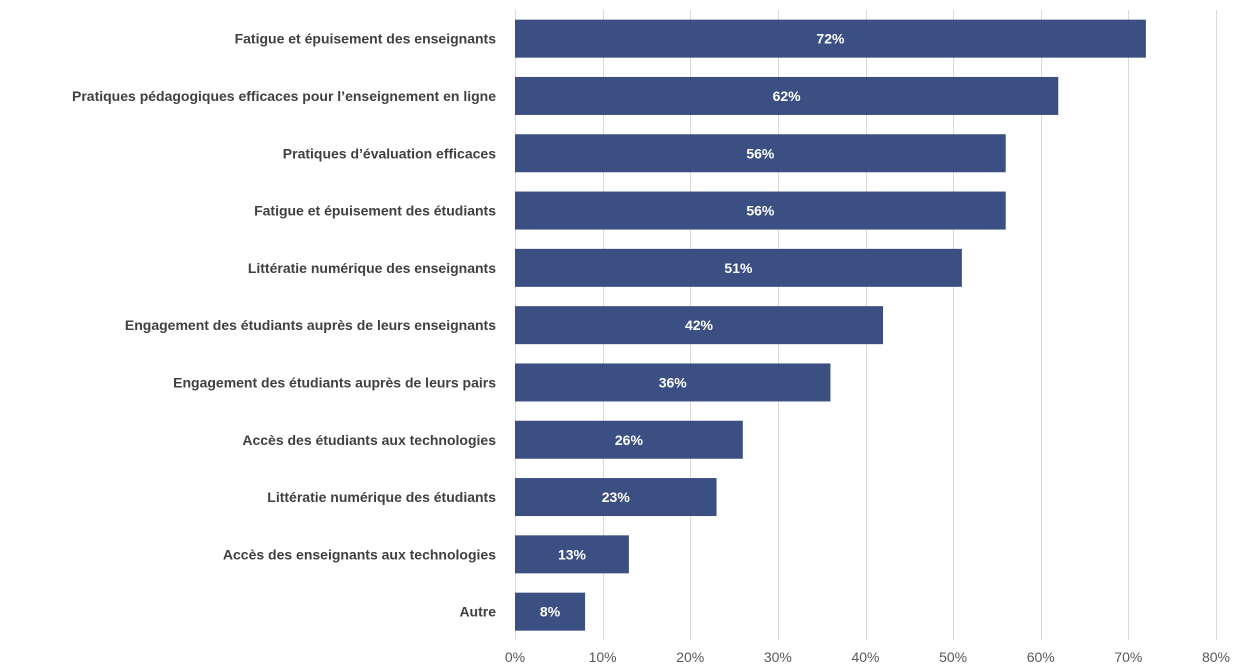  Describe the element at coordinates (366, 39) in the screenshot. I see `category-label: Fatigue et épuisement des enseignants` at that location.